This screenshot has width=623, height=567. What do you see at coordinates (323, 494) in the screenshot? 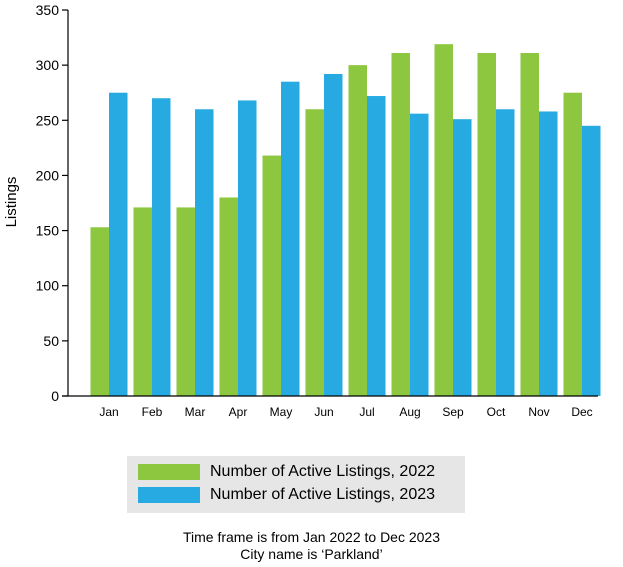
I see `legend-label-2023: Number of Active Listings, 2023` at bounding box center [323, 494].